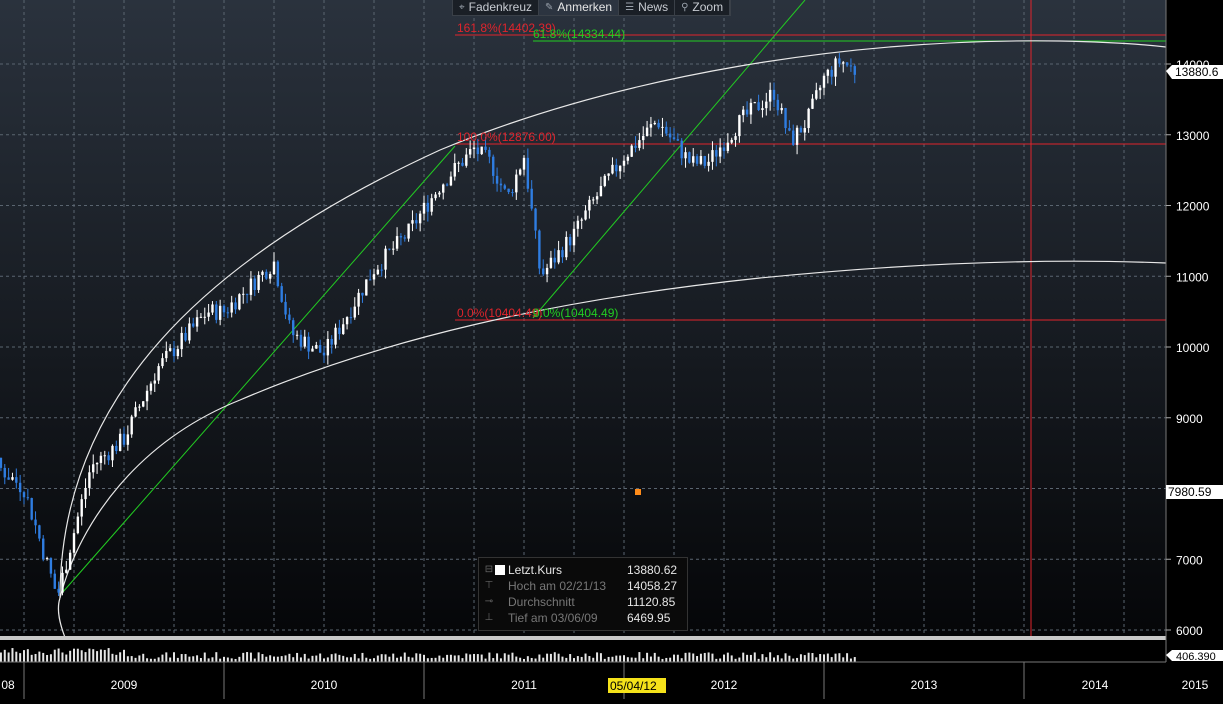  Describe the element at coordinates (579, 7) in the screenshot. I see `annotate-button: ✎ Anmerken` at that location.